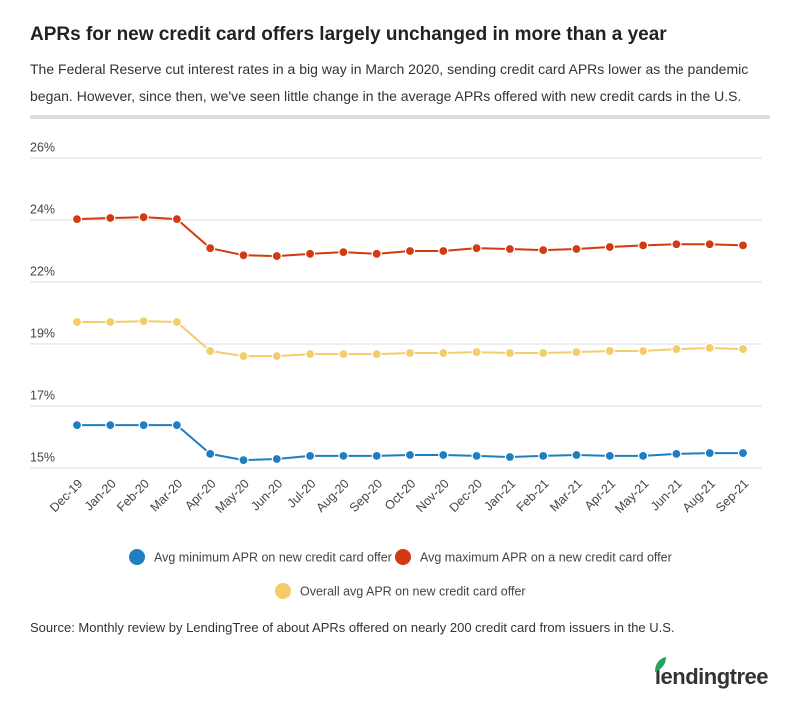 This screenshot has height=703, width=800. I want to click on x-tick-label: Feb-20, so click(133, 496).